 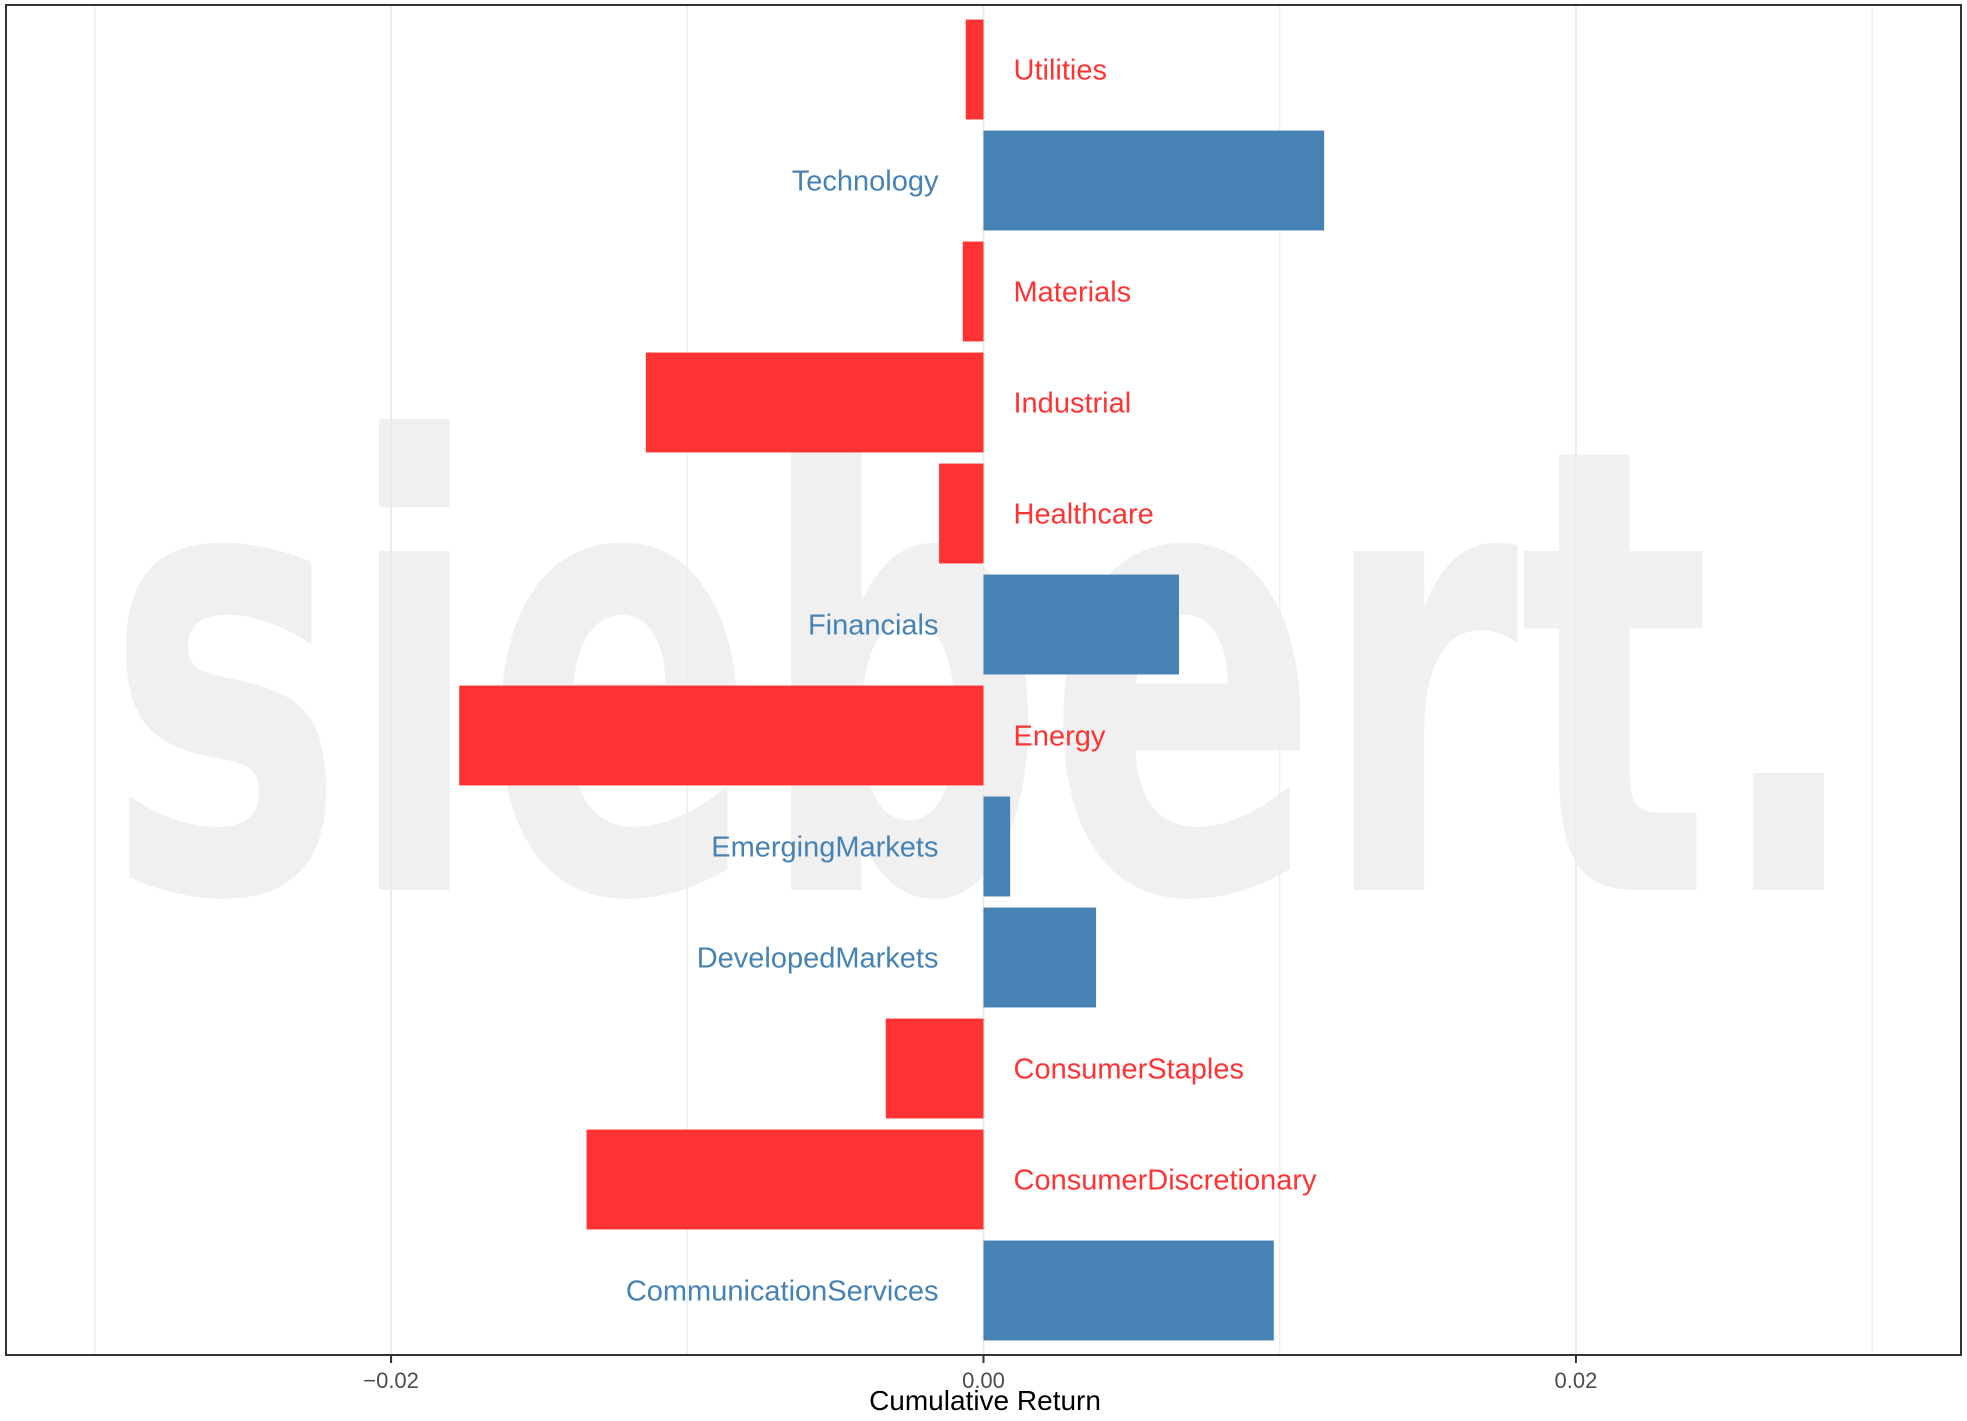 What do you see at coordinates (1073, 293) in the screenshot?
I see `bar-label-materials: Materials` at bounding box center [1073, 293].